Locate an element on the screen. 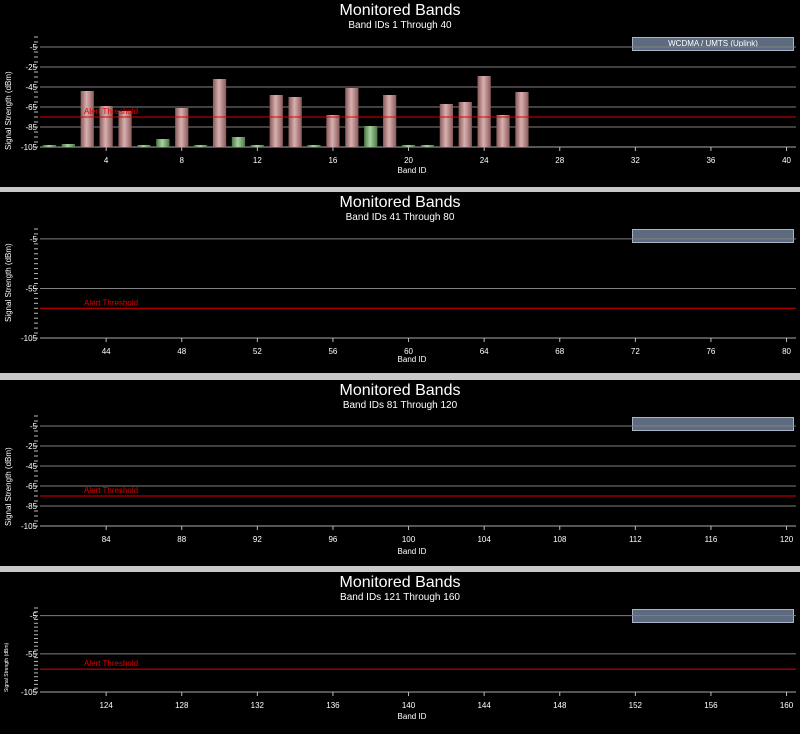 The height and width of the screenshot is (734, 800). x-tick-label: 16 is located at coordinates (332, 160).